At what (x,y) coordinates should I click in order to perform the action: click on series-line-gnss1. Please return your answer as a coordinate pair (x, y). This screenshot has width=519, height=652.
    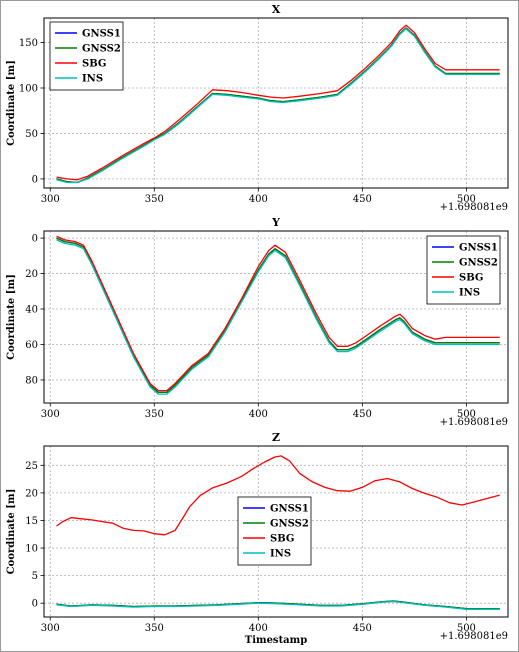
    Looking at the image, I should click on (278, 605).